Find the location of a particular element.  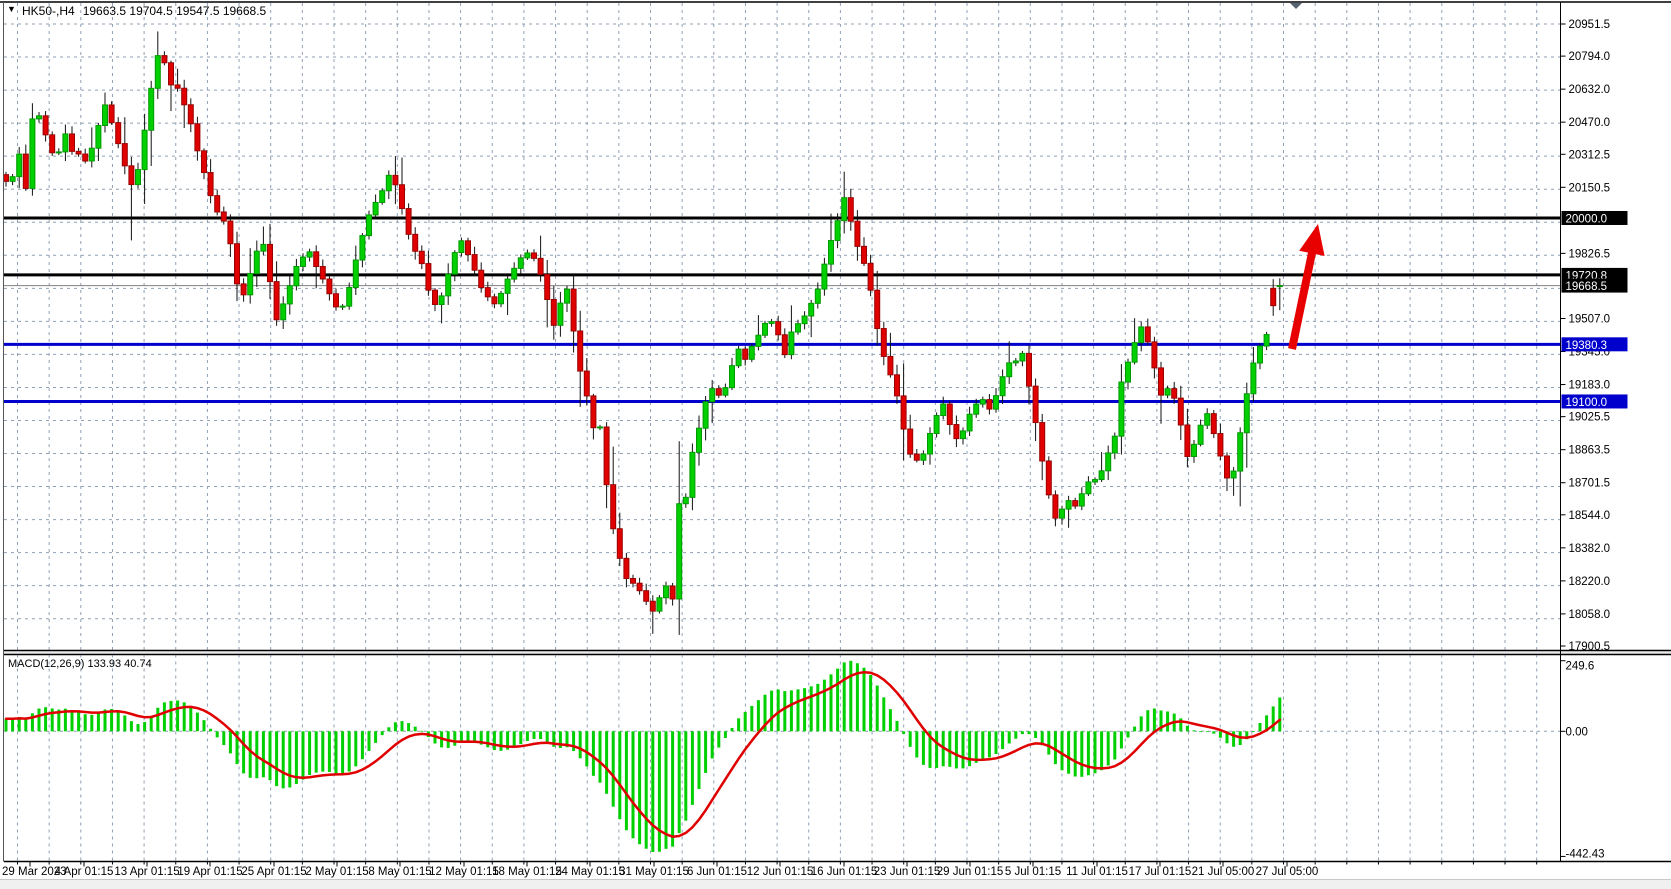

time-tick-label: 19 Apr 01:15 is located at coordinates (209, 872).